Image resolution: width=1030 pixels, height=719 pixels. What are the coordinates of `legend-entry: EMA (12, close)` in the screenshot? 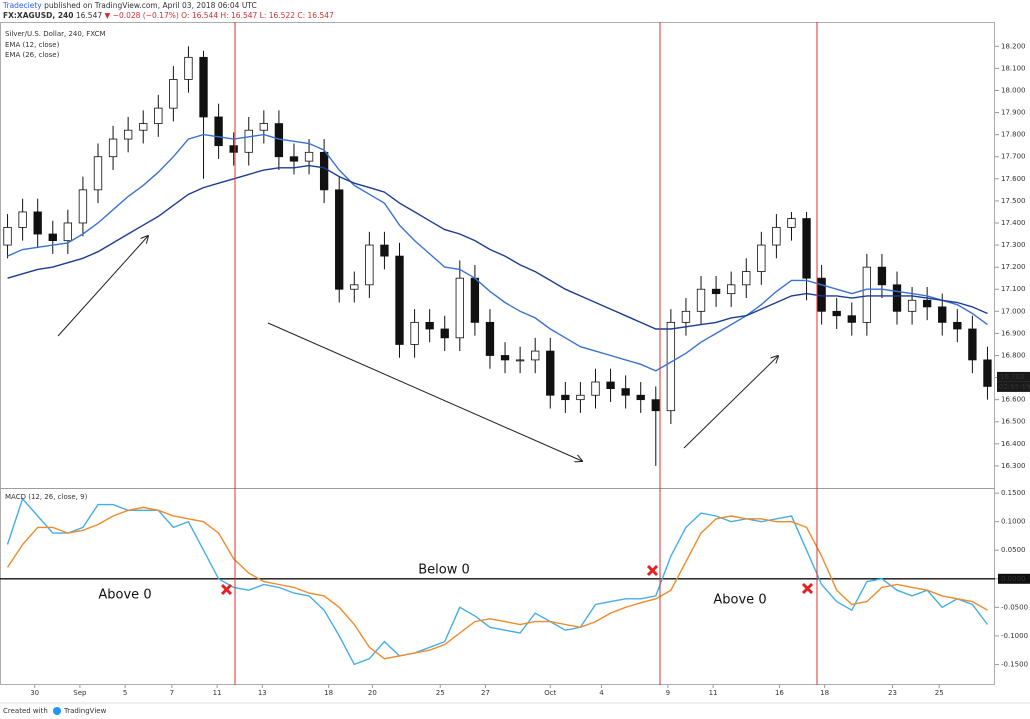 It's located at (32, 45).